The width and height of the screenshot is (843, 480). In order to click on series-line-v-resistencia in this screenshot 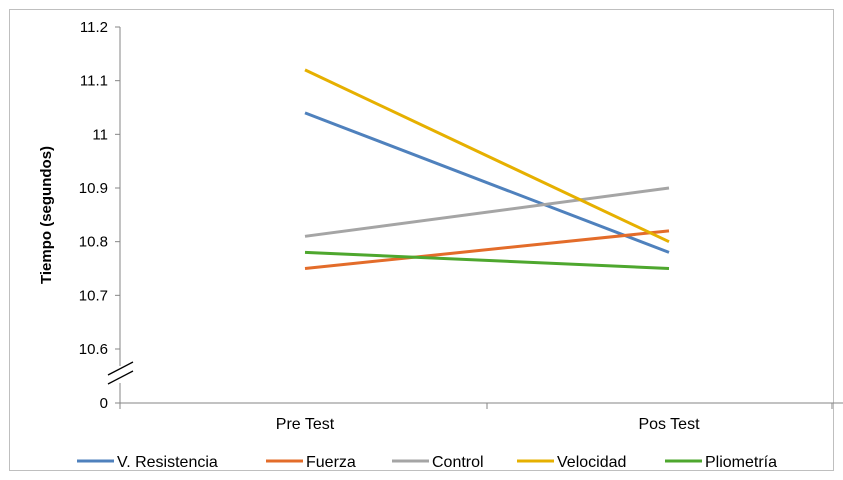, I will do `click(487, 182)`.